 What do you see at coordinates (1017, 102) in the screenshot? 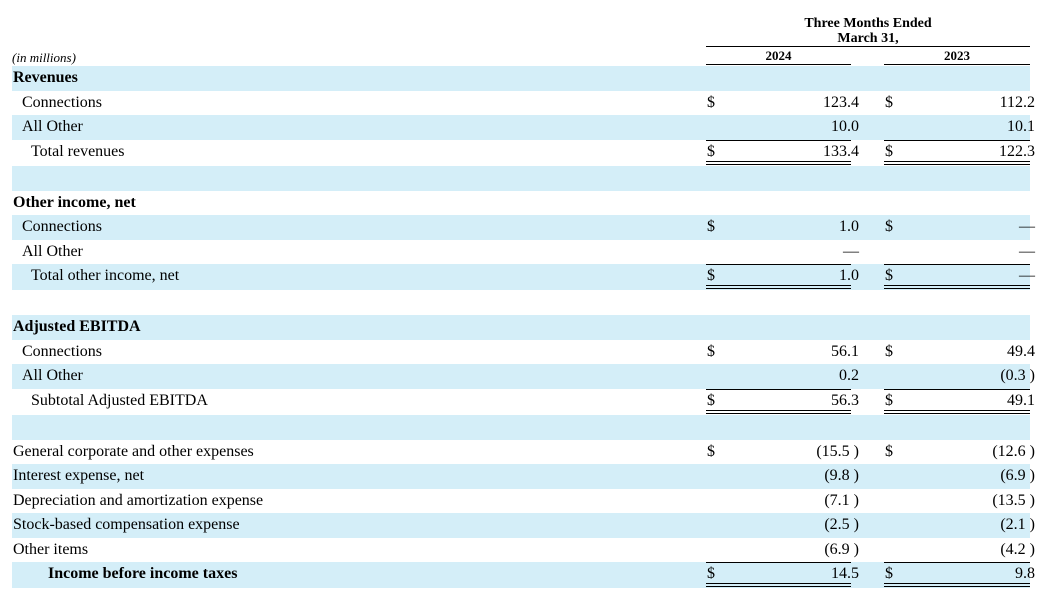
I see `value-2023: 112.2` at bounding box center [1017, 102].